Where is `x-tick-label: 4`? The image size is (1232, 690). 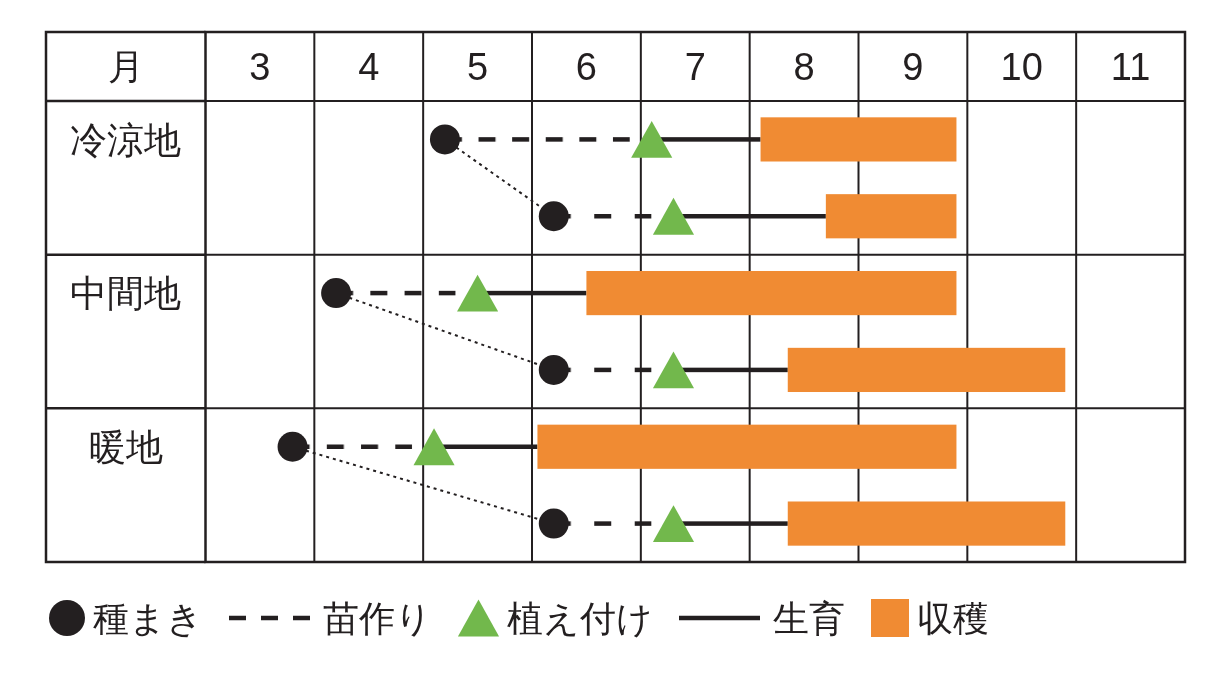 x-tick-label: 4 is located at coordinates (369, 67).